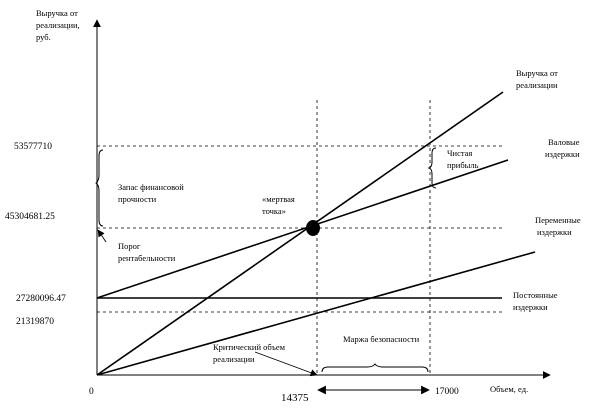 The width and height of the screenshot is (598, 414). Describe the element at coordinates (250, 353) in the screenshot. I see `critical-volume-label: Критический объем реализации` at that location.